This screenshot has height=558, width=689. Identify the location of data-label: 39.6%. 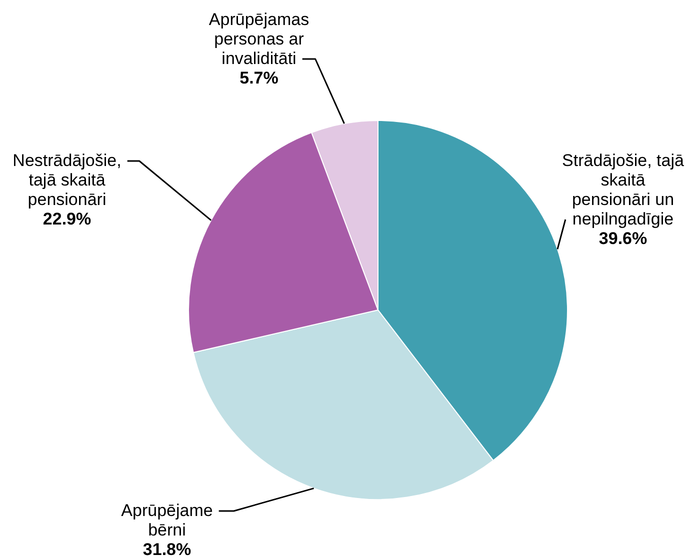
(623, 238).